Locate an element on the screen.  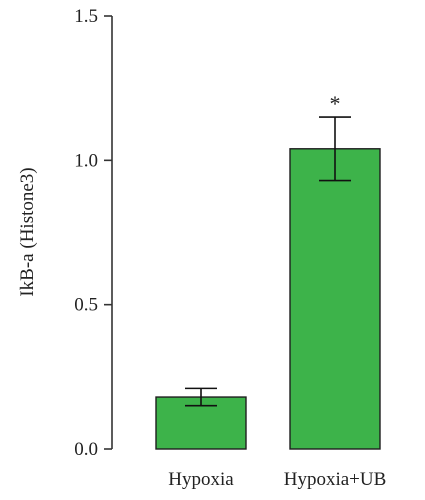
y-axis: 0.0 0.5 1.0 1.5 is located at coordinates (93, 233).